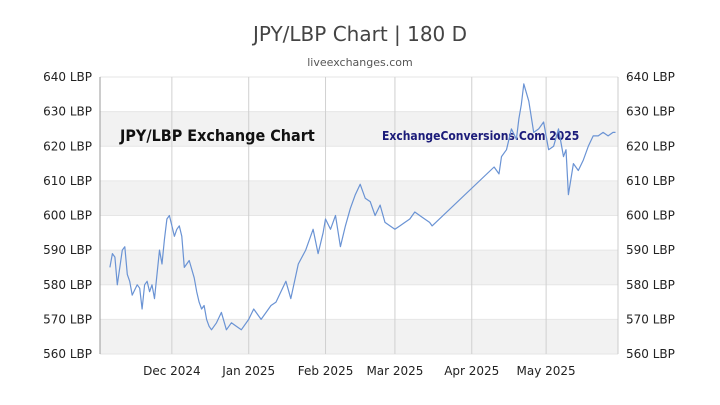 Image resolution: width=720 pixels, height=405 pixels. What do you see at coordinates (546, 371) in the screenshot?
I see `x-tick-label: May 2025` at bounding box center [546, 371].